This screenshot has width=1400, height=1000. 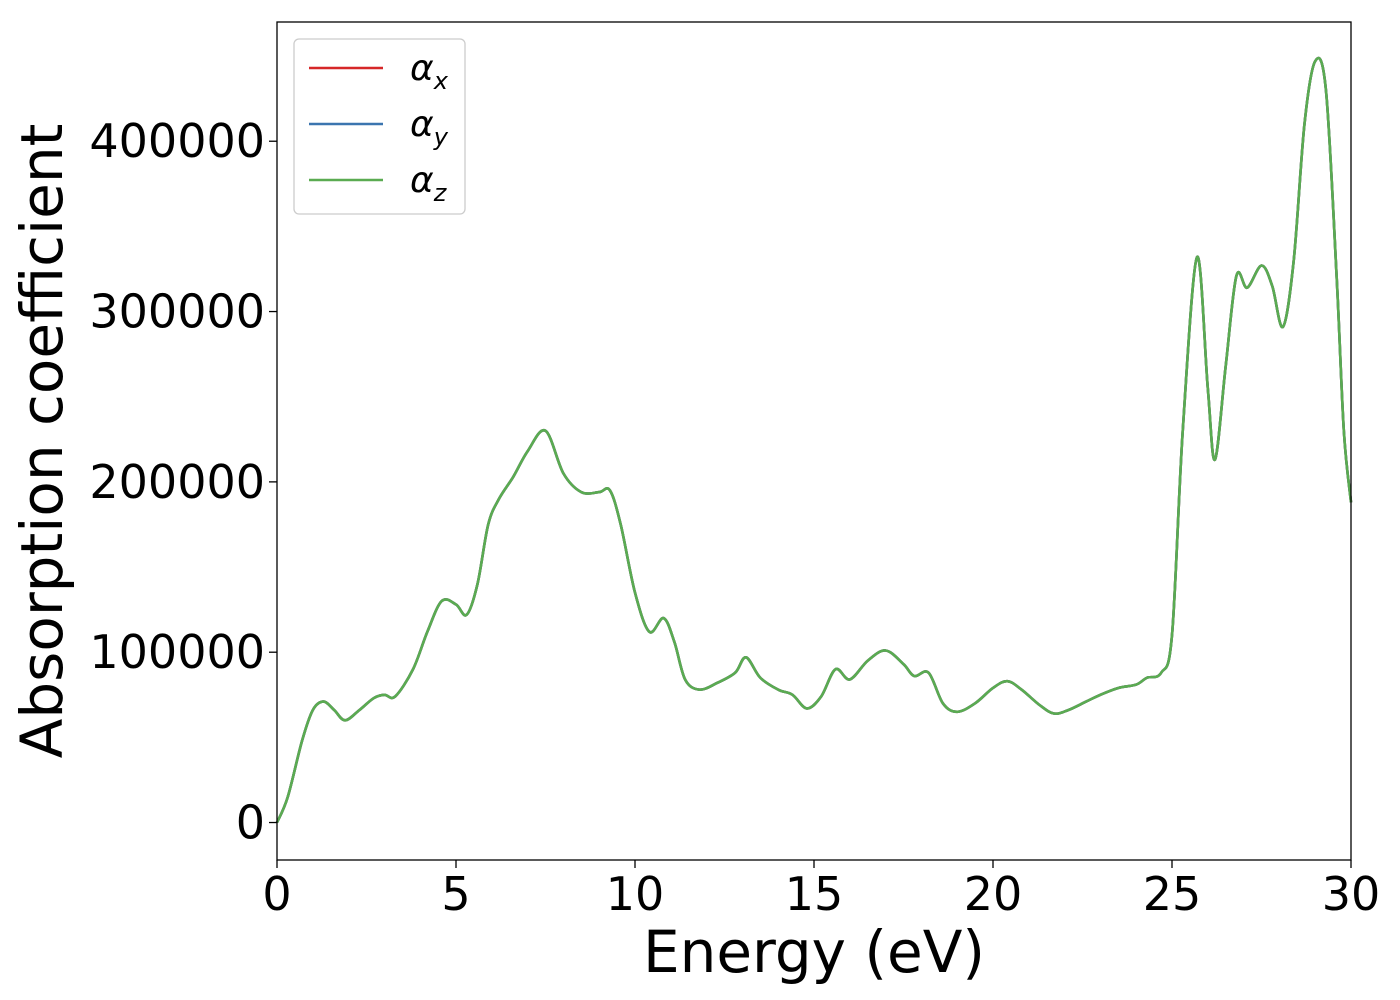 What do you see at coordinates (635, 894) in the screenshot?
I see `x-tick-label: 10` at bounding box center [635, 894].